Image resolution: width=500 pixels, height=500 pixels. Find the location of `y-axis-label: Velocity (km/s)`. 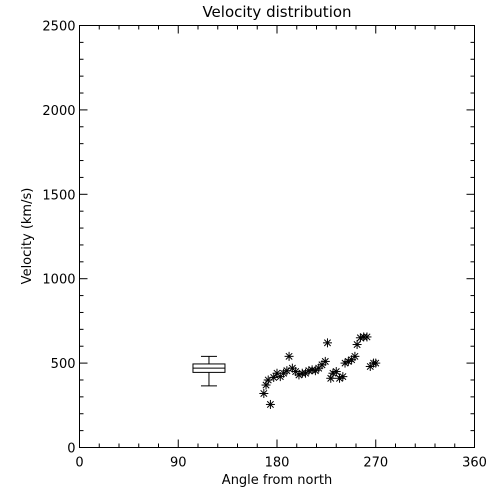

y-axis-label: Velocity (km/s) is located at coordinates (27, 236).